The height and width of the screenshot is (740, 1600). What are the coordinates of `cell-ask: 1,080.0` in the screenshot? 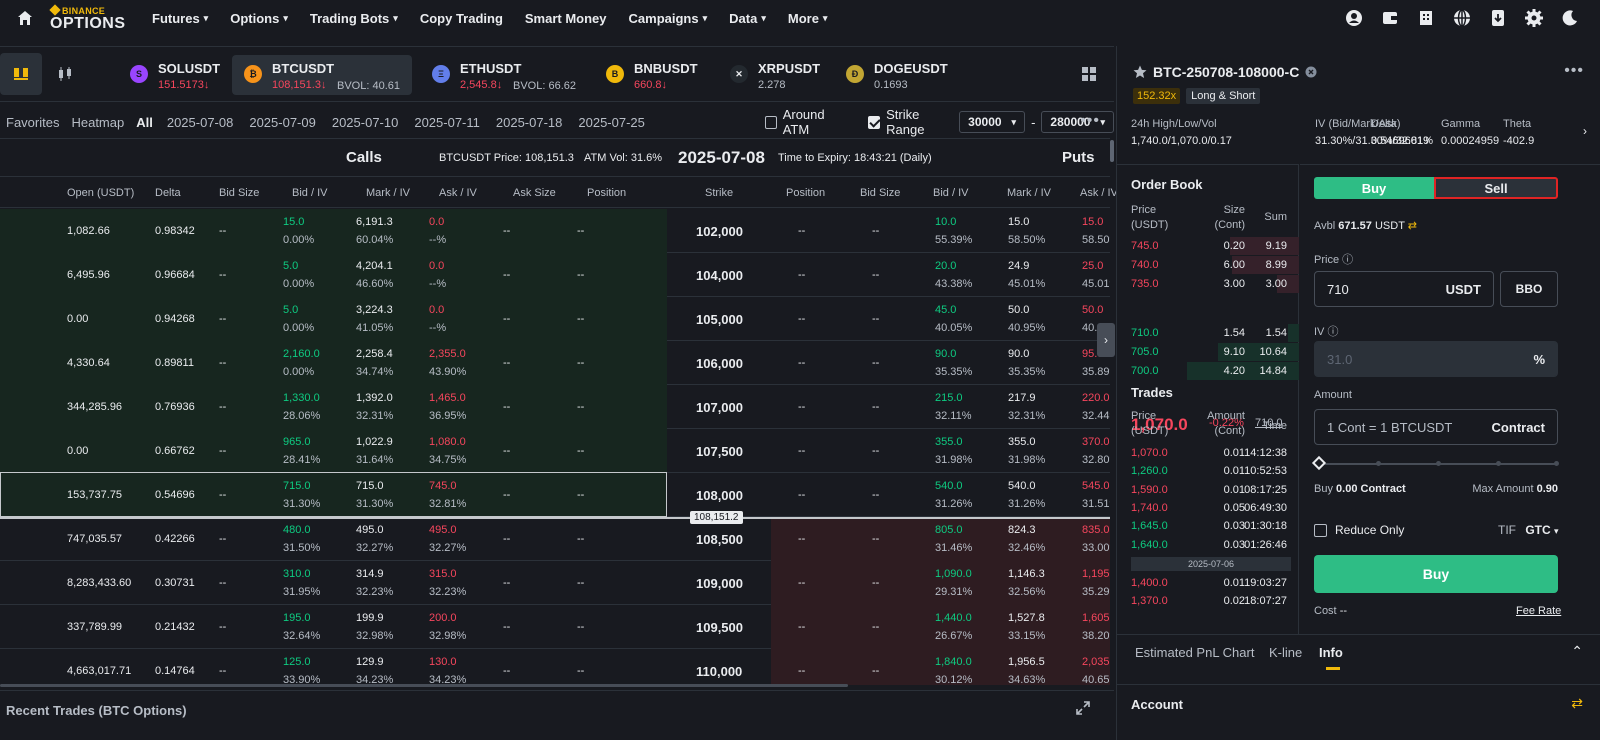 It's located at (447, 442).